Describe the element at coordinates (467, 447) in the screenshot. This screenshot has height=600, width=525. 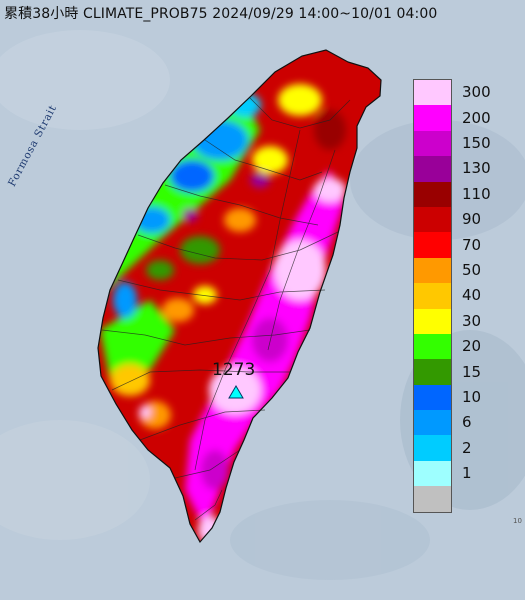
I see `legend-label: 2` at that location.